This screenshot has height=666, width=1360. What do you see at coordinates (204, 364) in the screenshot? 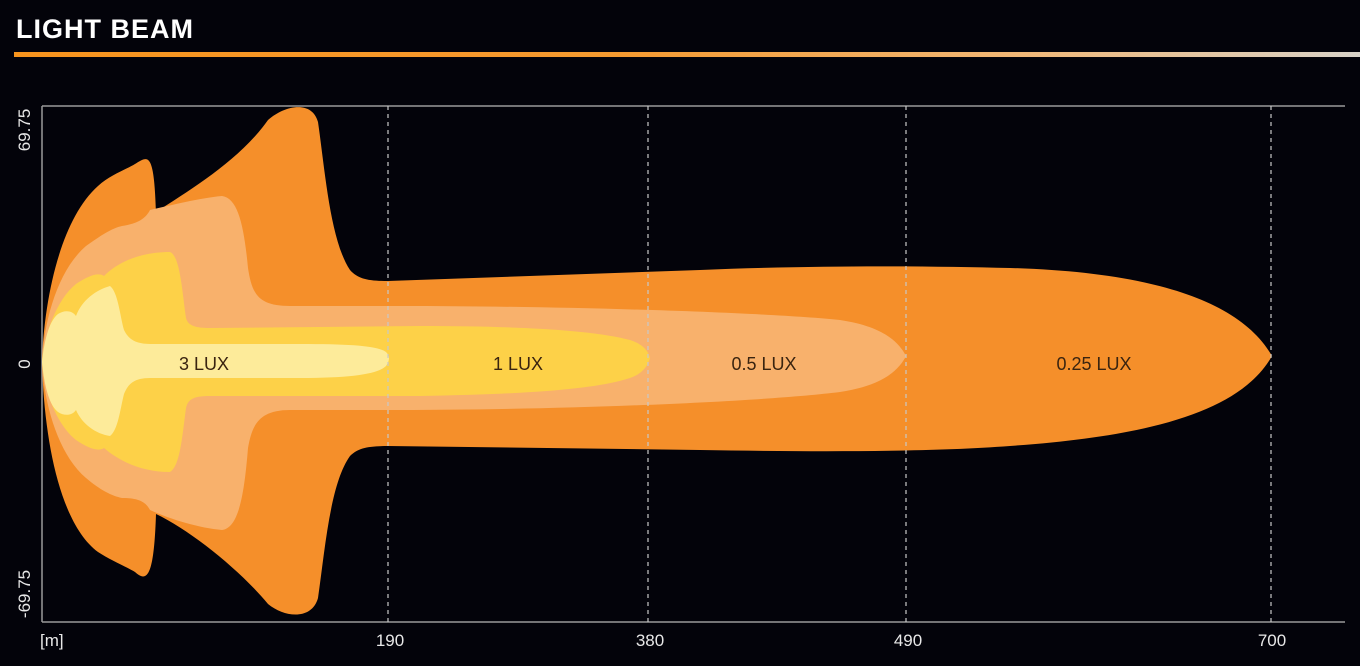
I see `zone-label-3-lux: 3 LUX` at bounding box center [204, 364].